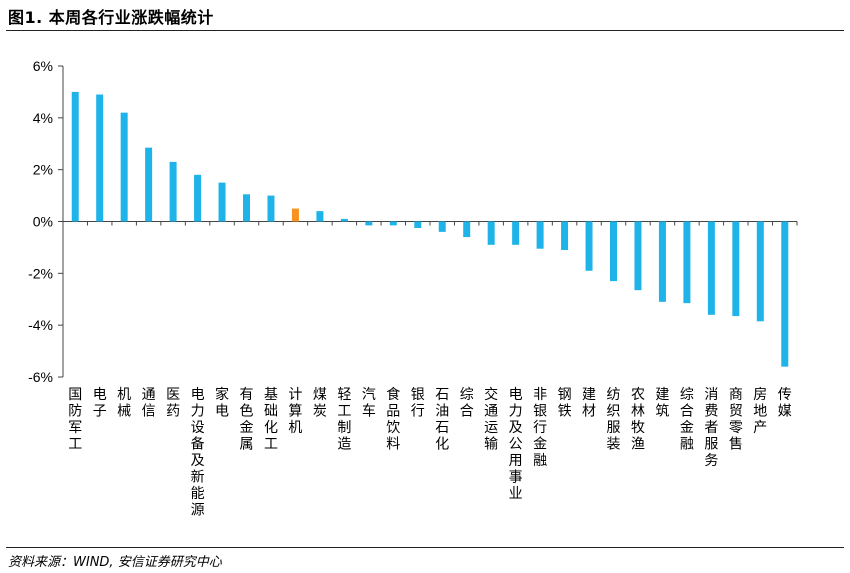 The image size is (850, 573). I want to click on category-label: 综合金融, so click(687, 420).